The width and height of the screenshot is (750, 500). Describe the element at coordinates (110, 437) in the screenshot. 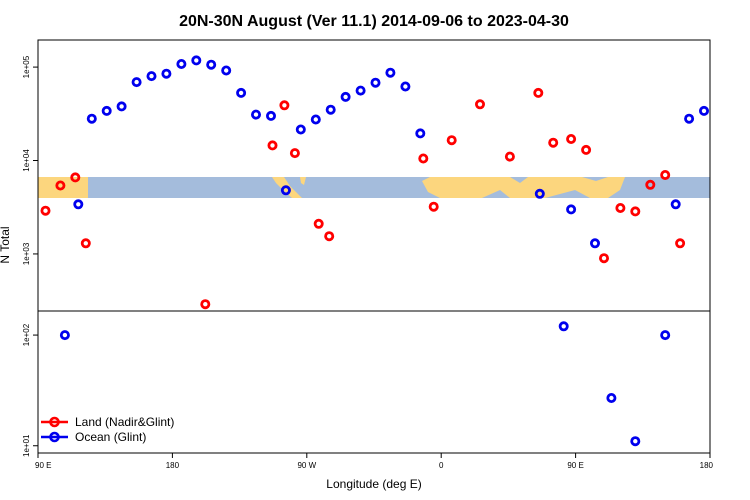

I see `legend-ocean-label: Ocean (Glint)` at that location.